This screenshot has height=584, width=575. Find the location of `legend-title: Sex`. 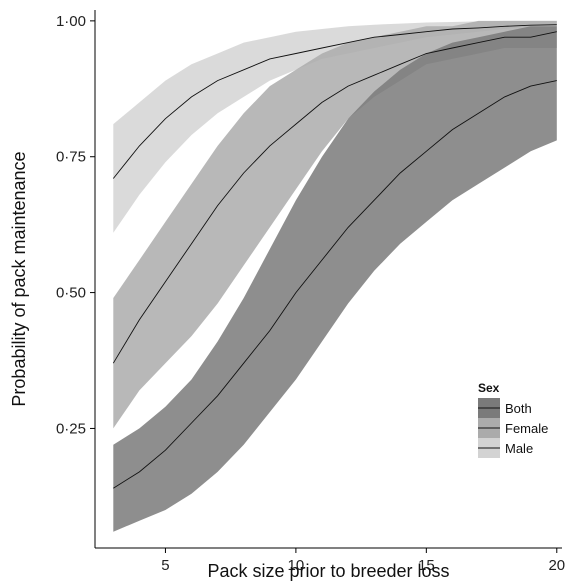

legend-title: Sex is located at coordinates (489, 388).